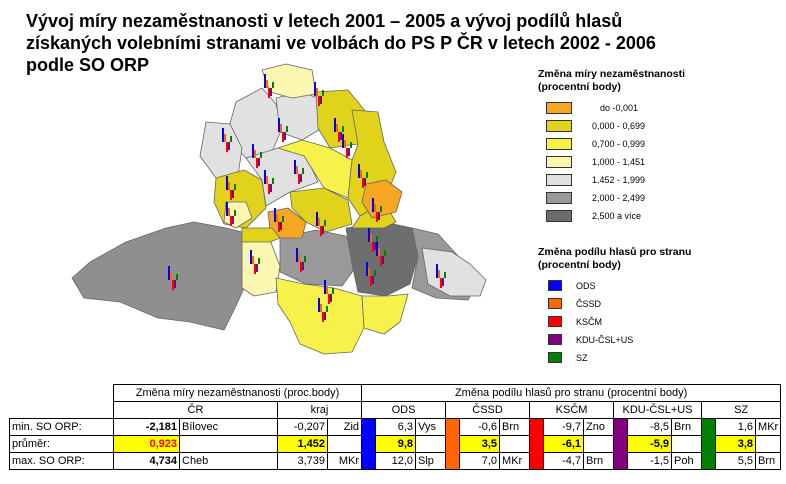  I want to click on subheader-ods: ODS, so click(404, 410).